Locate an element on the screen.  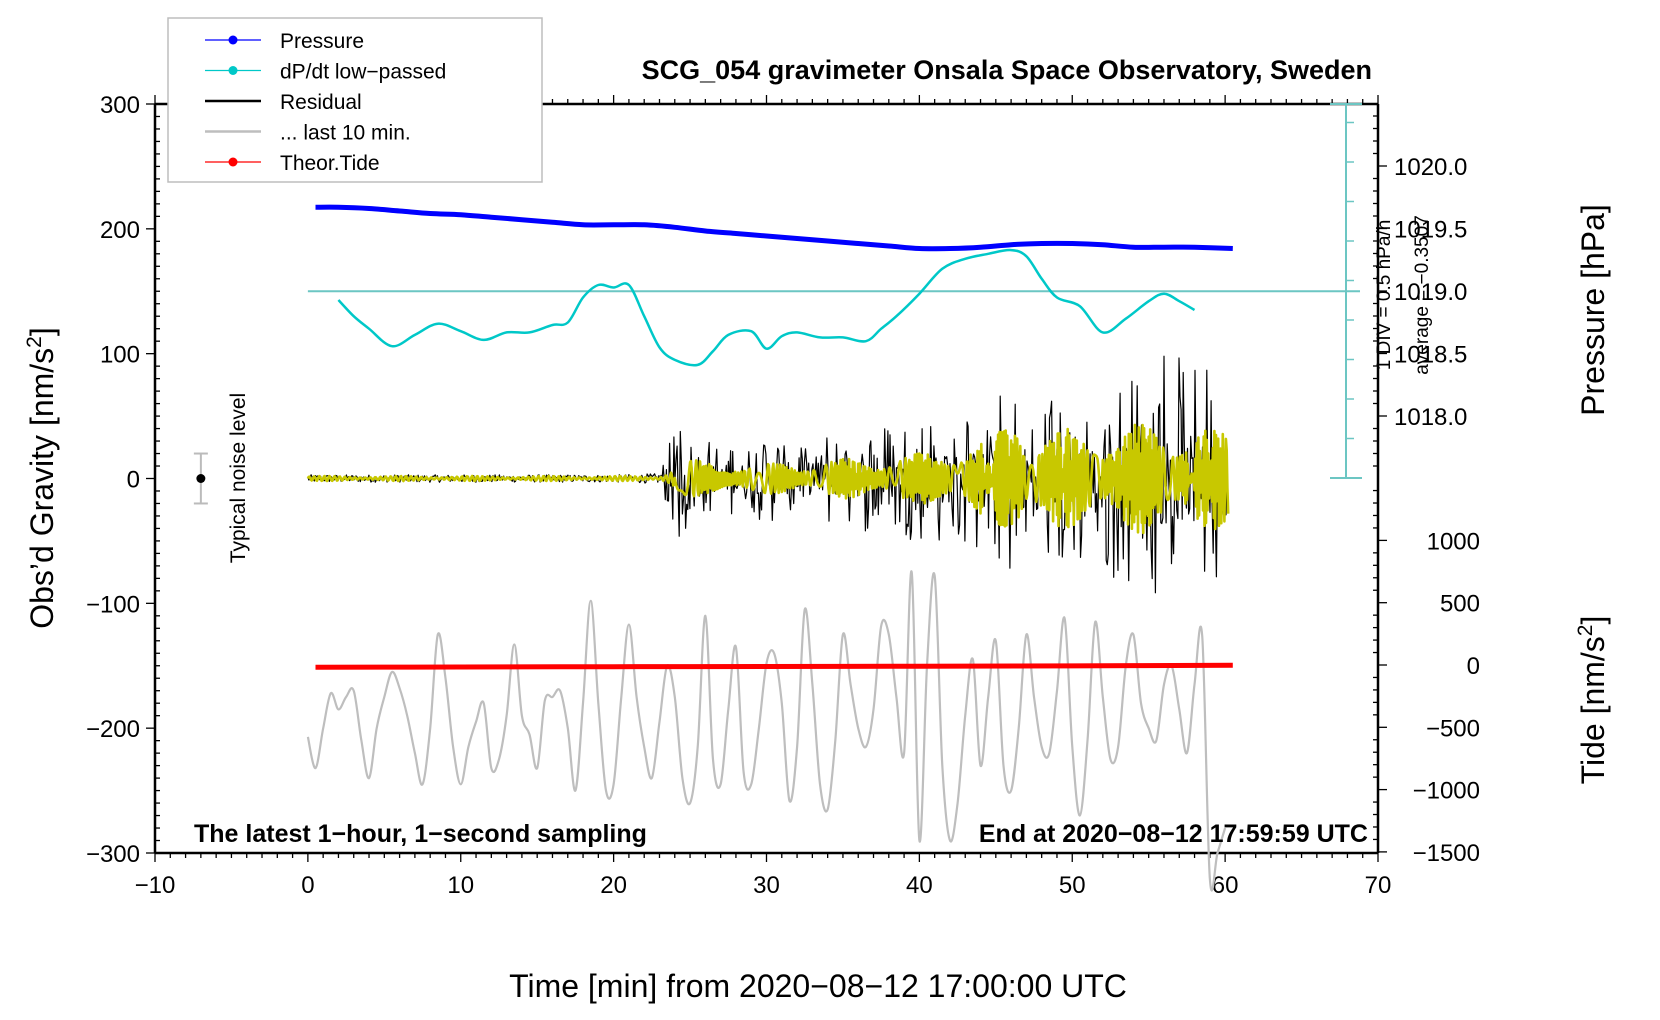
legend-entry: Residual is located at coordinates (283, 102).